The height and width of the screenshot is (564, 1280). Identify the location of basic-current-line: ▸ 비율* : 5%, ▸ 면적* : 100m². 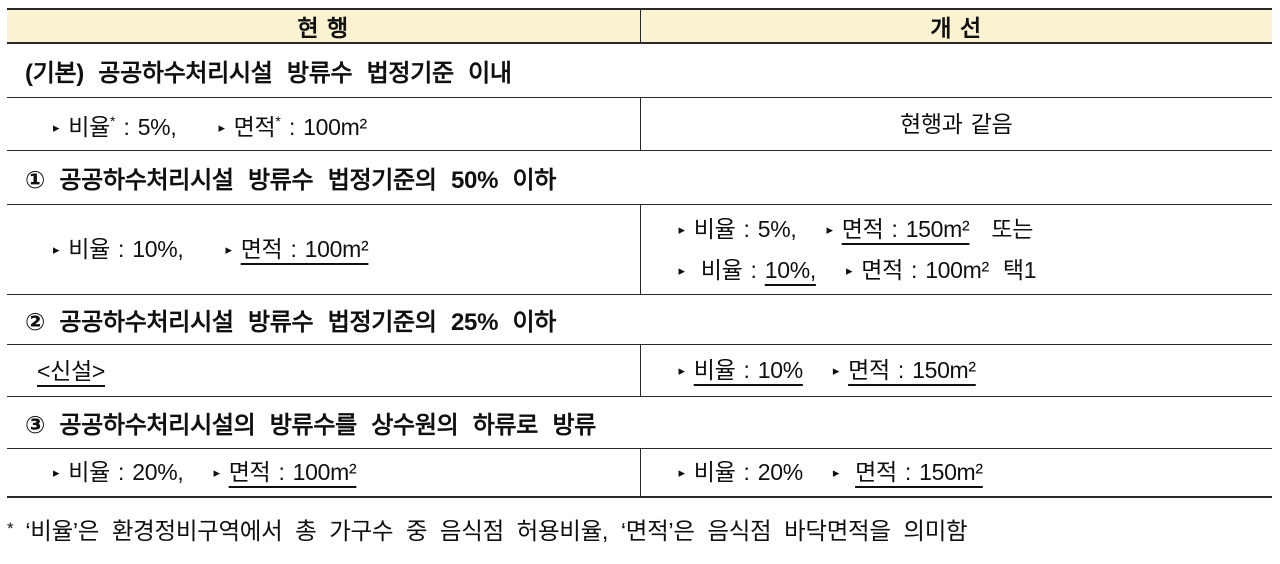
(346, 124).